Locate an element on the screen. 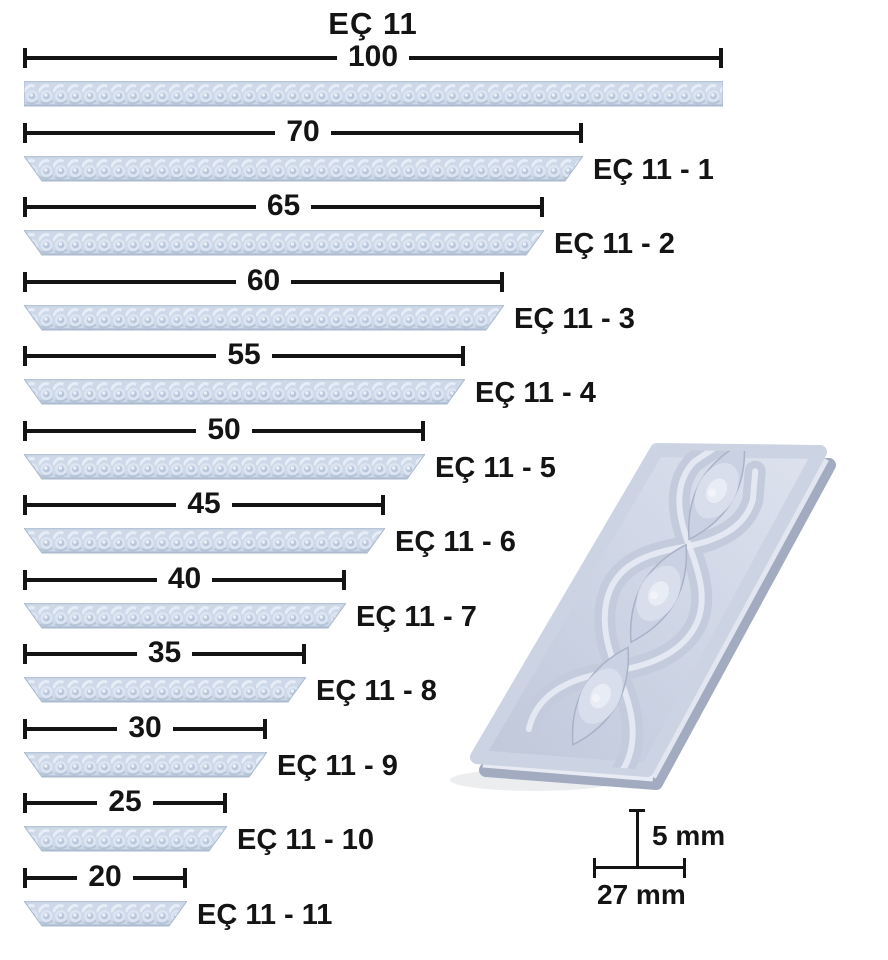  dimension-value: 20 is located at coordinates (105, 876).